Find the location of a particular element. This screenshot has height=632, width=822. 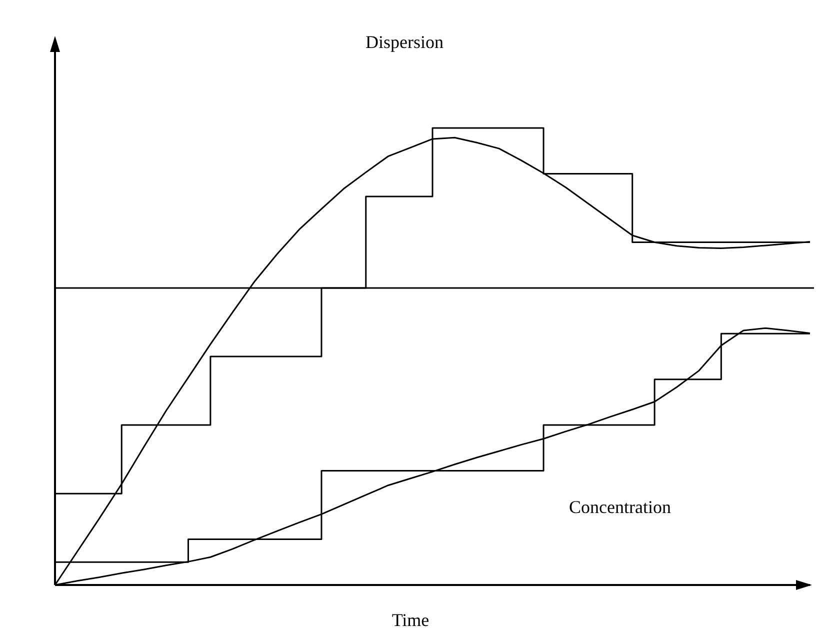

annotation: Concentration is located at coordinates (620, 507).